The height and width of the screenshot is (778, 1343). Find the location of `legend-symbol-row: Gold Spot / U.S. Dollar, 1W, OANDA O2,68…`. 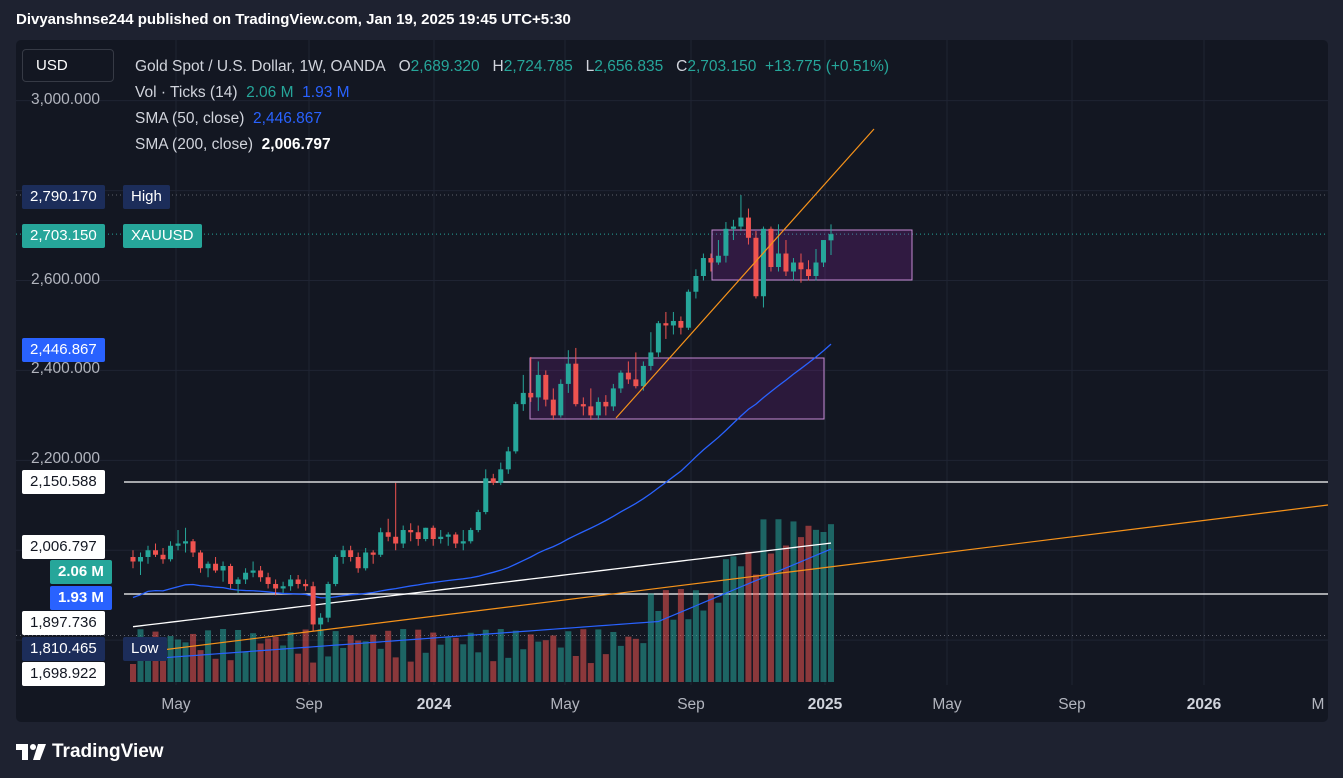

legend-symbol-row: Gold Spot / U.S. Dollar, 1W, OANDA O2,68… is located at coordinates (512, 67).